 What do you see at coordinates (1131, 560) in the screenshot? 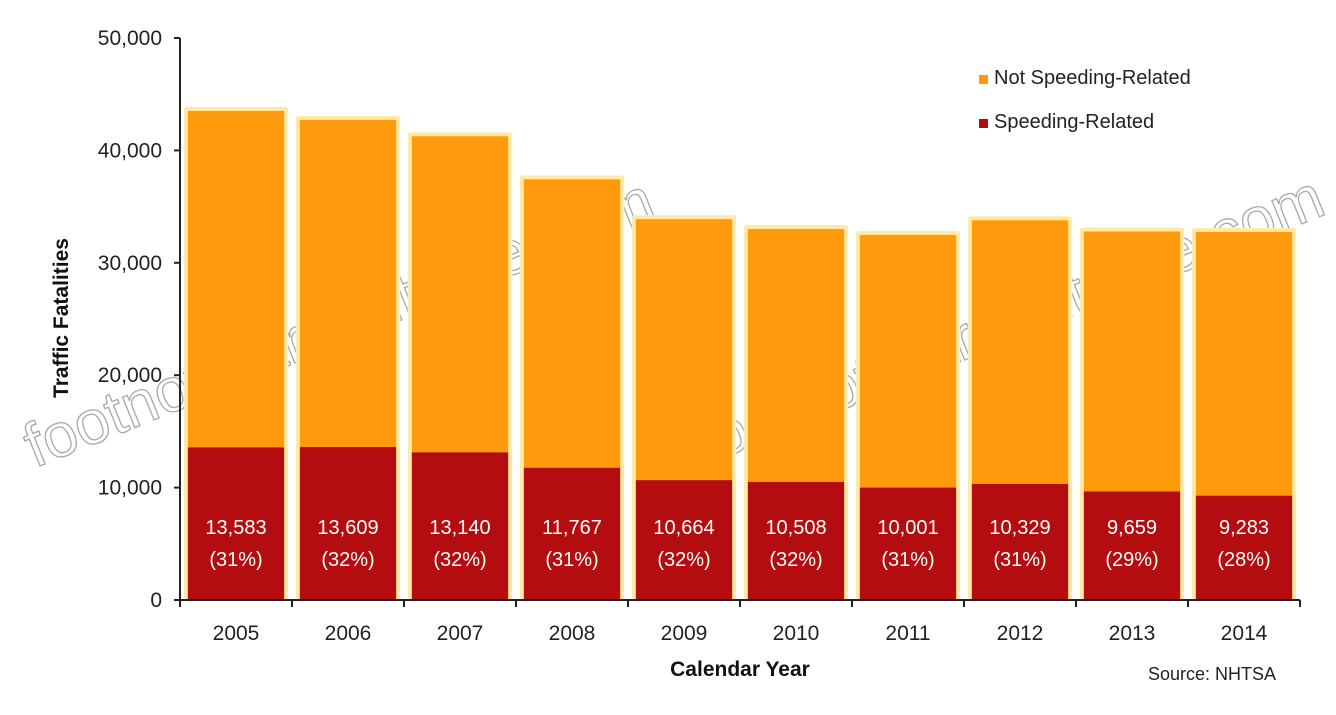
I see `data-label-percent: (29%)` at bounding box center [1131, 560].